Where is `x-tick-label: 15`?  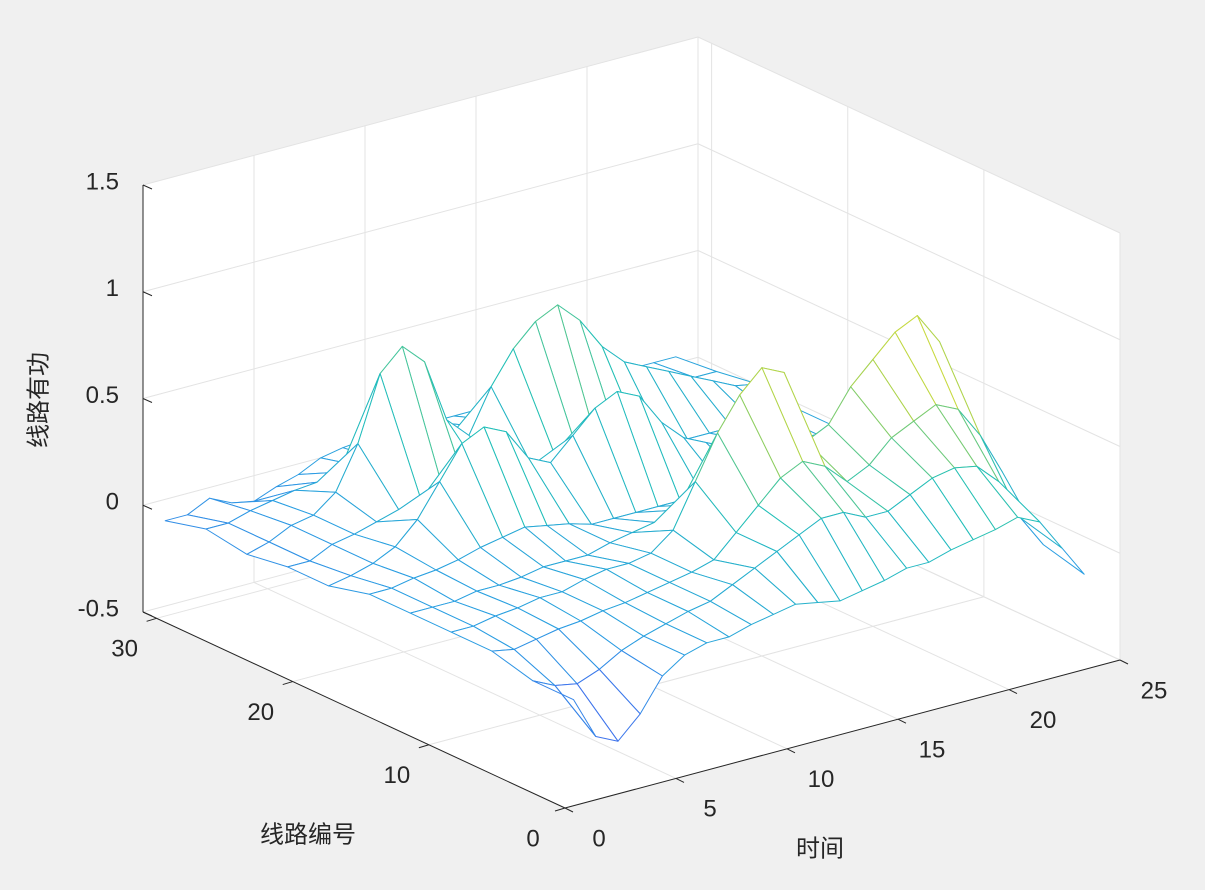 x-tick-label: 15 is located at coordinates (932, 750).